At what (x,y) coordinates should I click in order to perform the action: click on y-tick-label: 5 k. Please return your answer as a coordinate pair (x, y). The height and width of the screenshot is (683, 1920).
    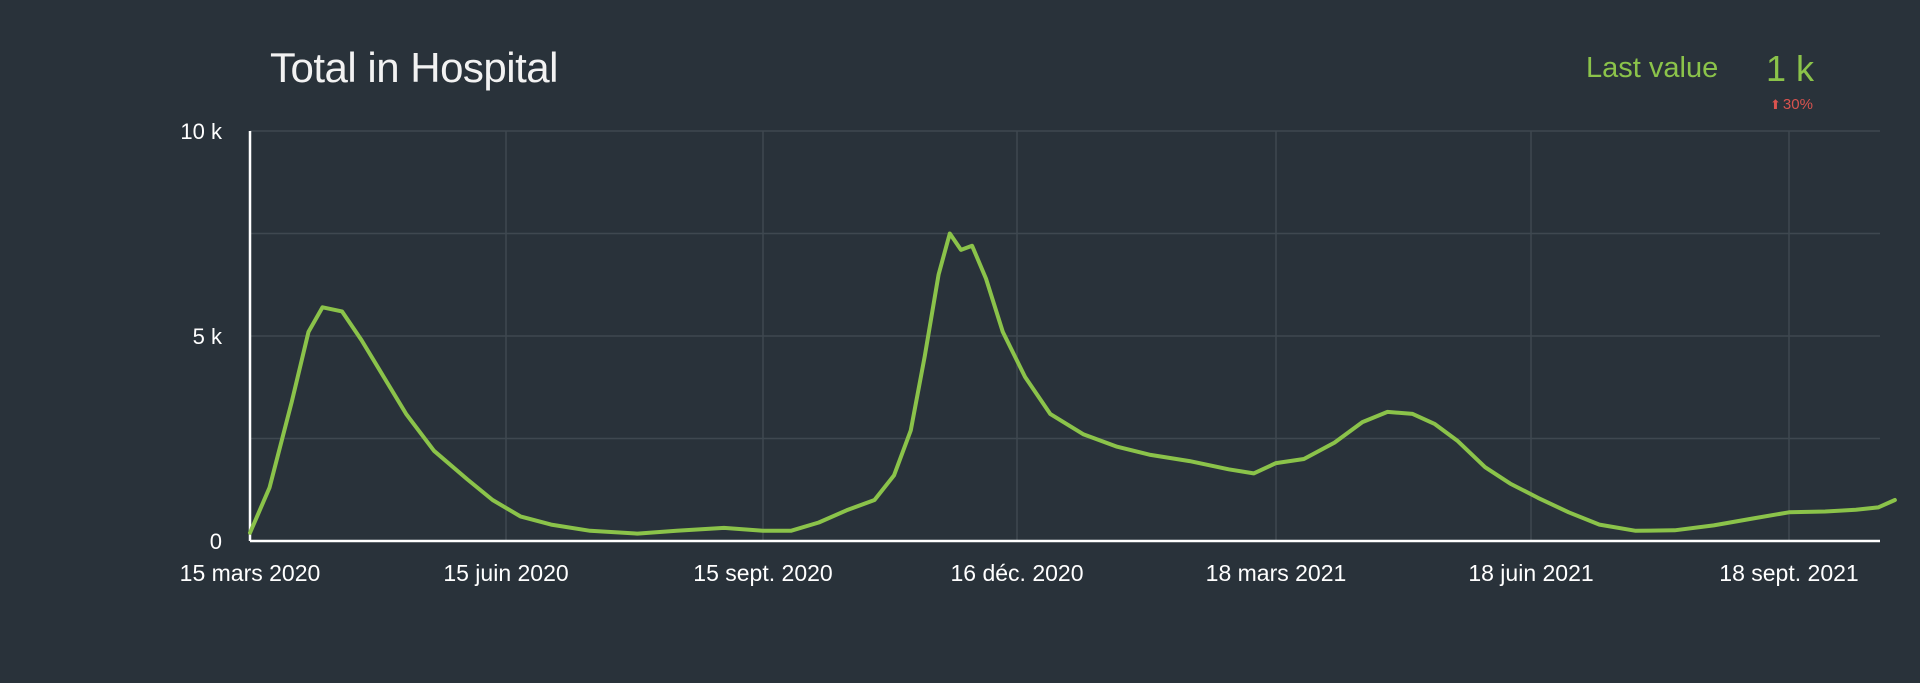
    Looking at the image, I should click on (208, 336).